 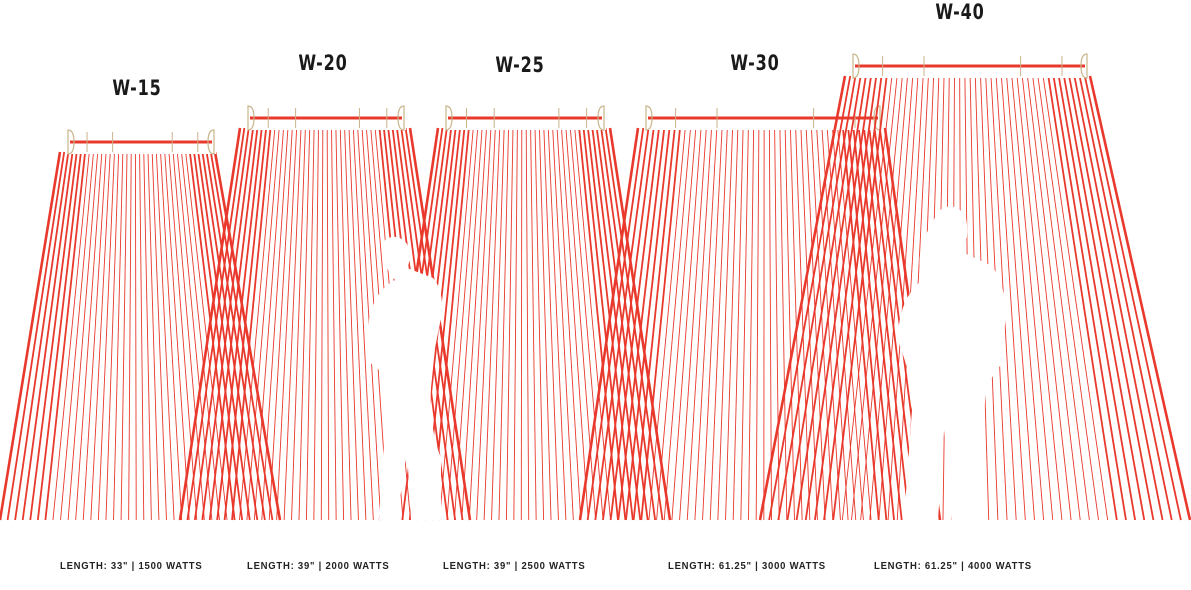 I want to click on person-silhouette-left, so click(x=404, y=378).